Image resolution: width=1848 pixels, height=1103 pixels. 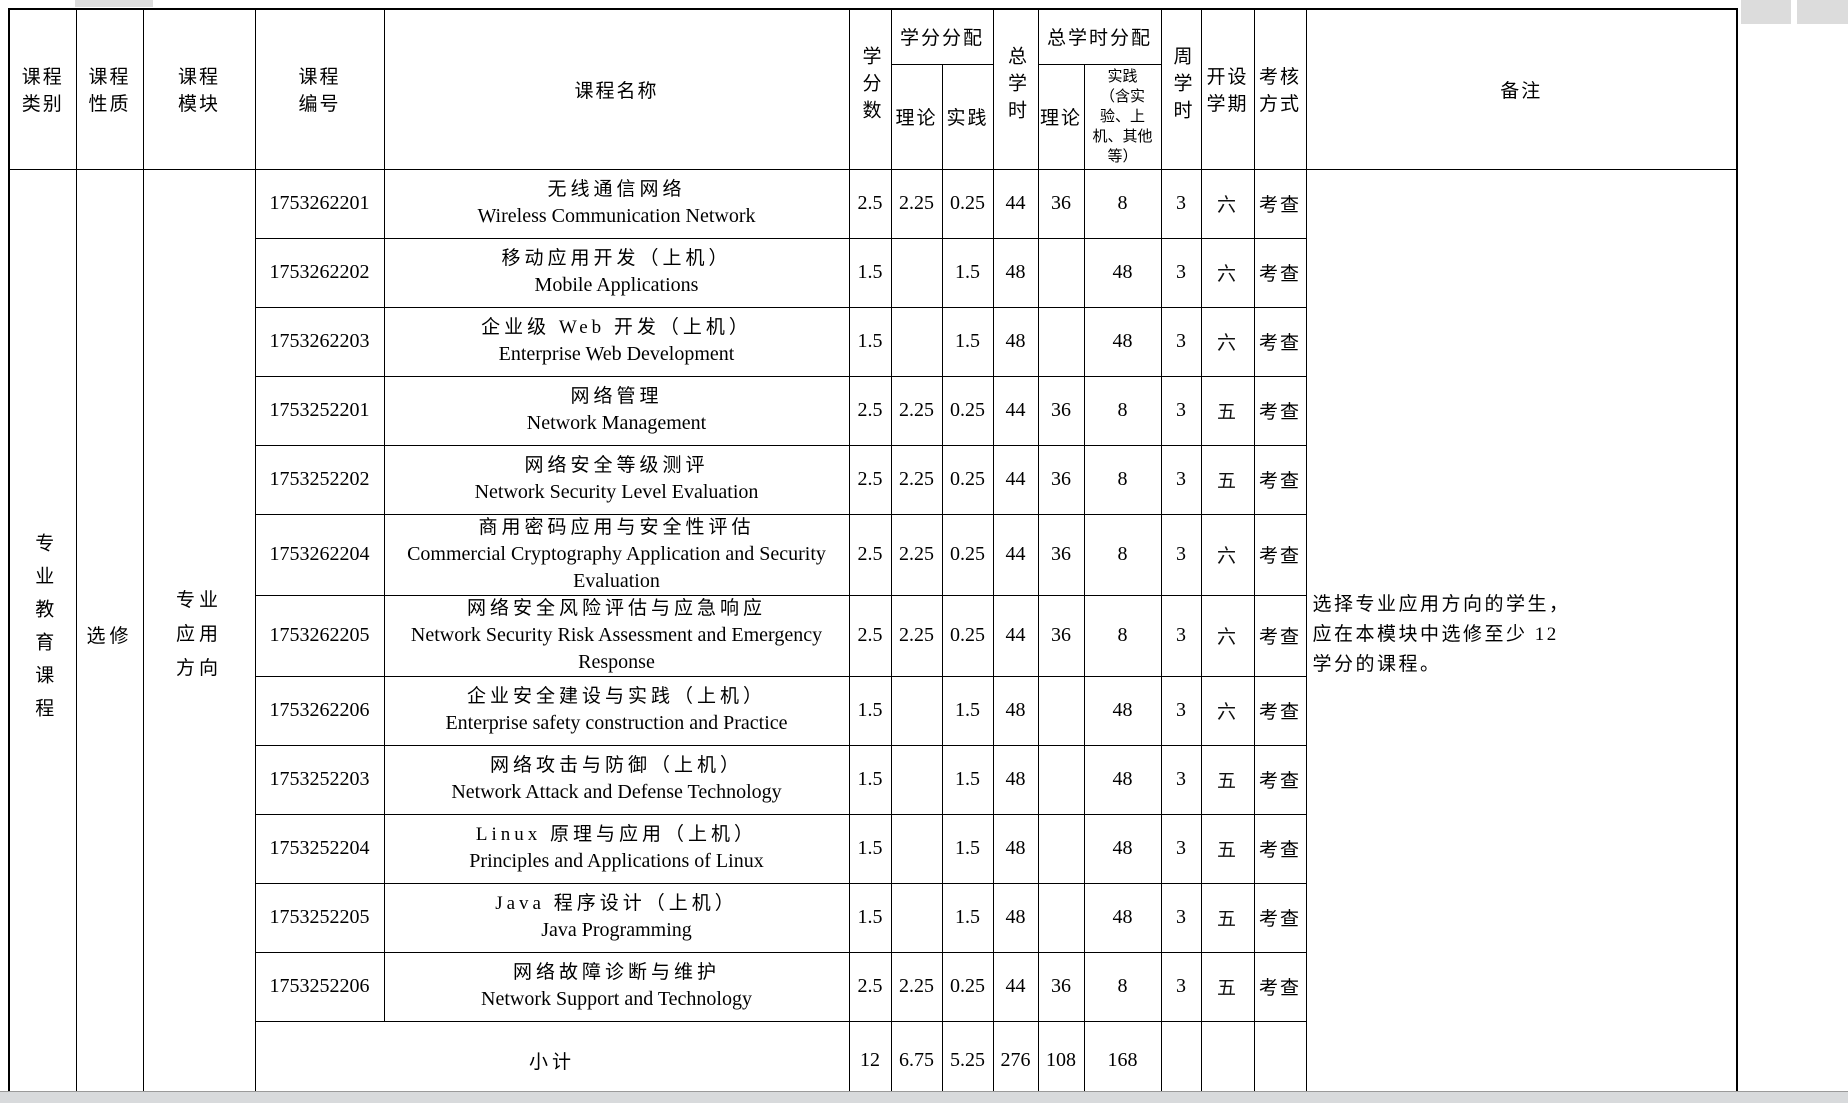 I want to click on header-credit-theory: 理论, so click(x=916, y=116).